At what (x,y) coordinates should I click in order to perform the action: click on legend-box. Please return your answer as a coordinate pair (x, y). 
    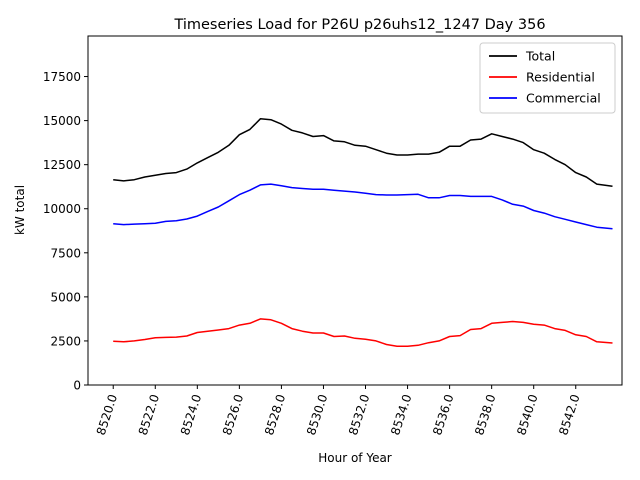
    Looking at the image, I should click on (547, 78).